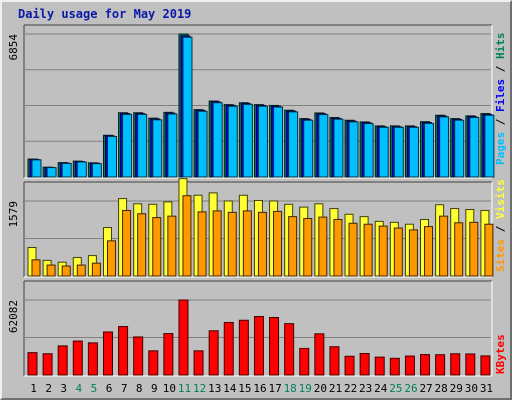 This screenshot has width=512, height=400. What do you see at coordinates (199, 388) in the screenshot?
I see `x-tick-label: 12` at bounding box center [199, 388].